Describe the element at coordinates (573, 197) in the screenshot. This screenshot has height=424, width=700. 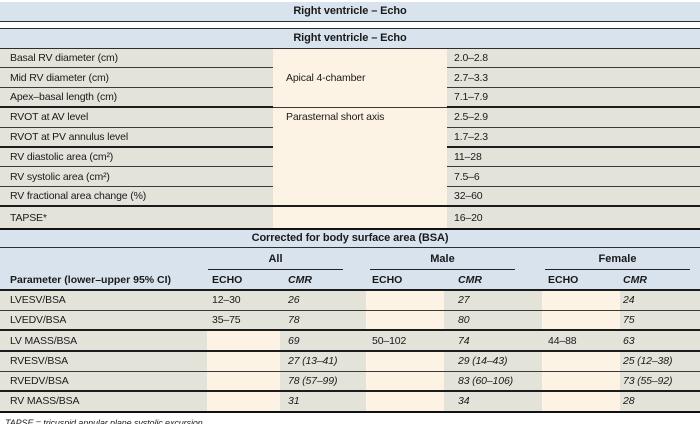
I see `range-cell: 32–60` at that location.